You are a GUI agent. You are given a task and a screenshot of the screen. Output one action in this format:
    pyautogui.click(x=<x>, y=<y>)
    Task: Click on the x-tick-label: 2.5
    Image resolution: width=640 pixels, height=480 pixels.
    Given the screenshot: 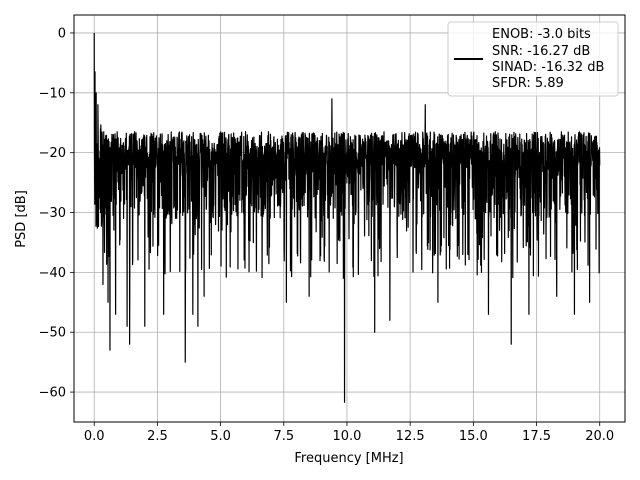 What is the action you would take?
    pyautogui.click(x=157, y=436)
    